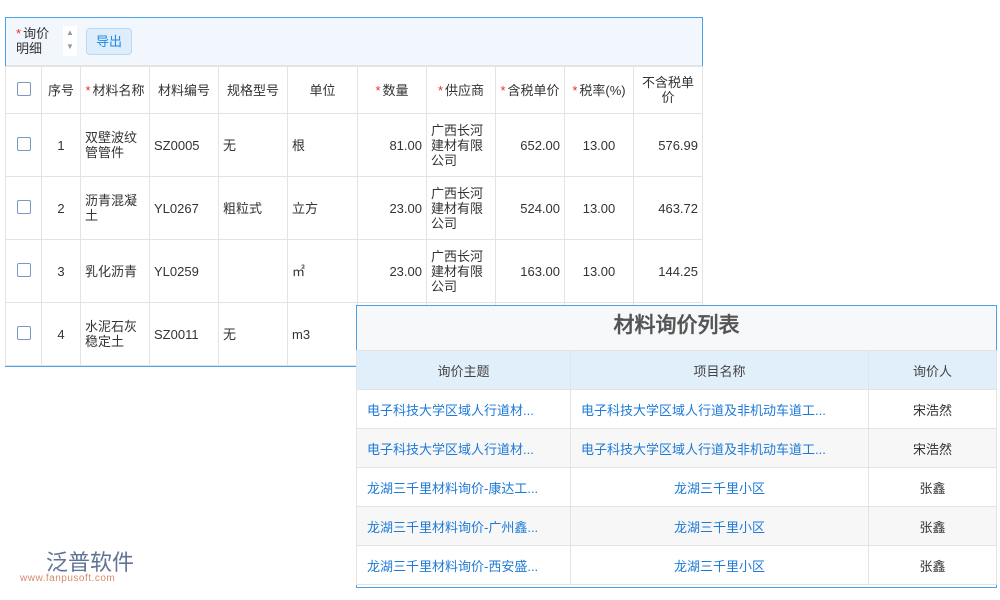 Image resolution: width=1000 pixels, height=600 pixels. What do you see at coordinates (719, 370) in the screenshot?
I see `column-header: 项目名称` at bounding box center [719, 370].